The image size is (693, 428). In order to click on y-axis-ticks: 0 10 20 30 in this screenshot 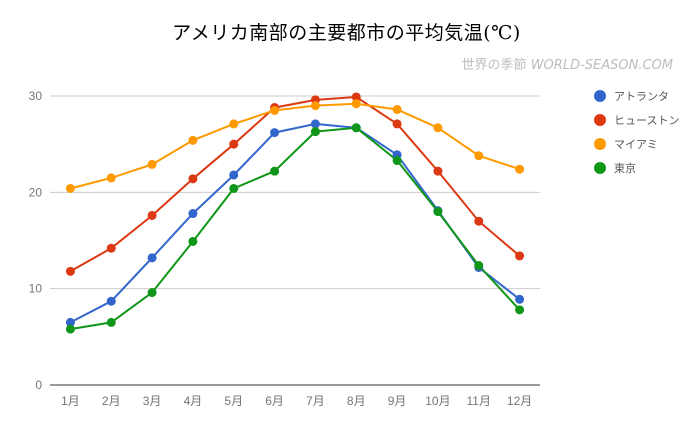, I will do `click(36, 240)`.